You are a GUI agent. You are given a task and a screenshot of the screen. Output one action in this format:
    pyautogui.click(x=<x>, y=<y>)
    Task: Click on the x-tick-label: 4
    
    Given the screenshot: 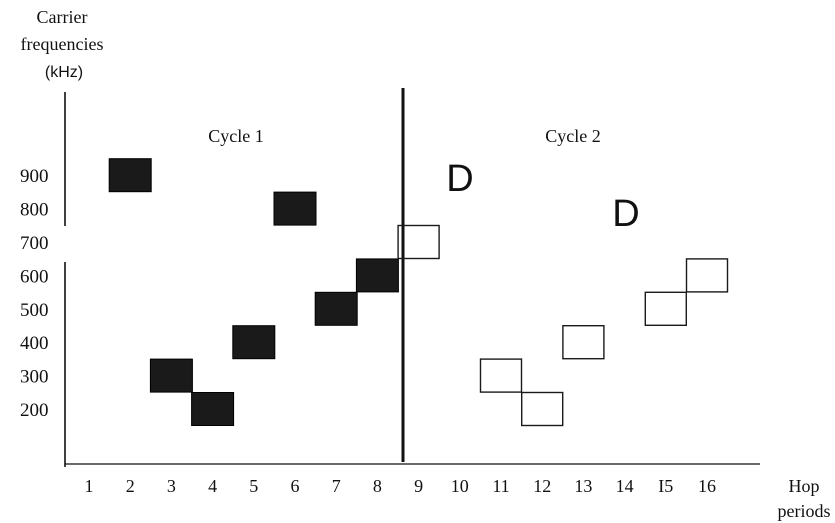 What is the action you would take?
    pyautogui.click(x=212, y=486)
    